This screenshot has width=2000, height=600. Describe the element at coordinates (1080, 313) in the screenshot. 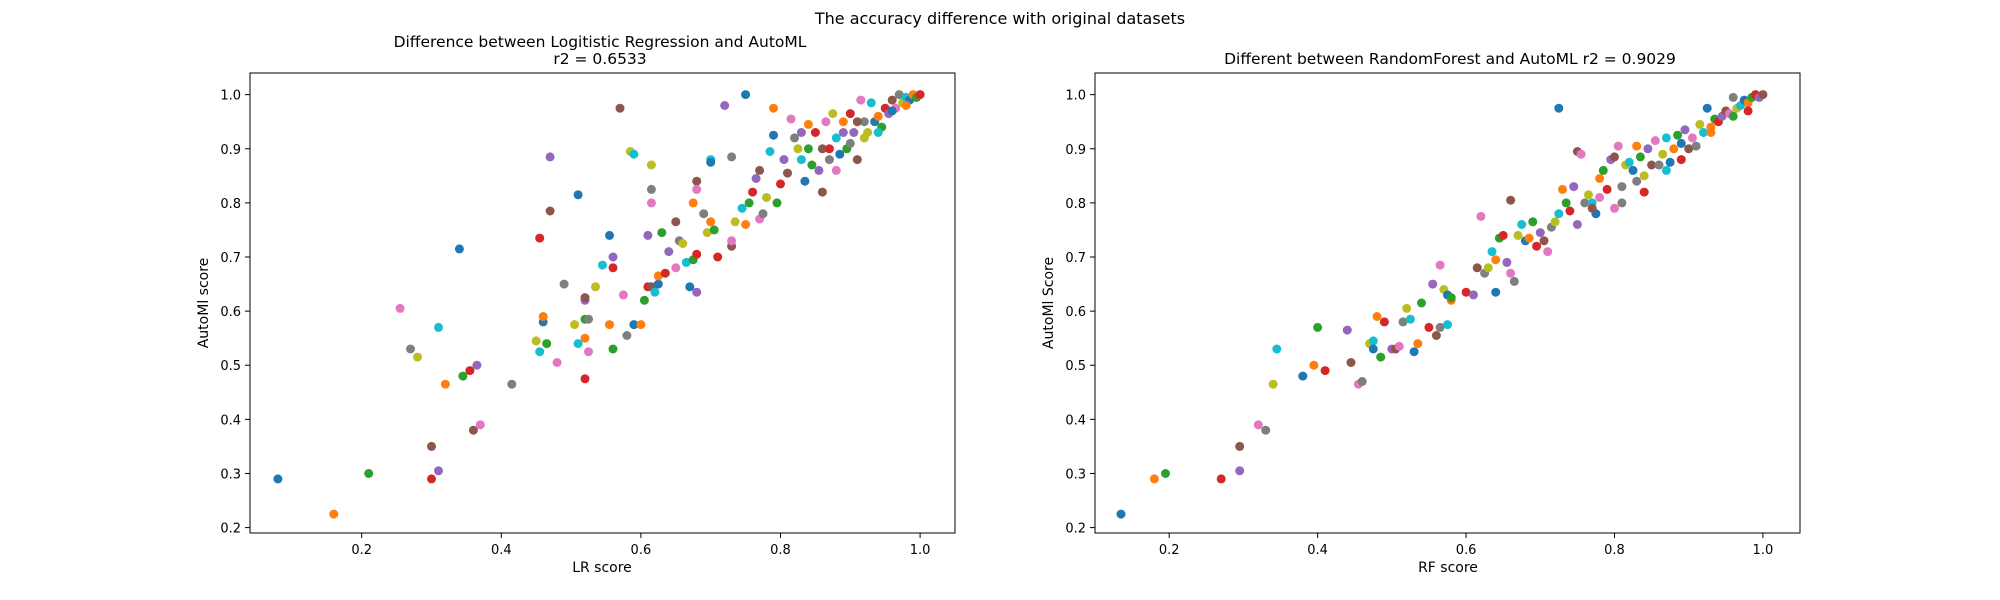

I see `y-ticks: 0.2 0.3 0.4 0.5 0.6 0.7 0.8 0.9 1.0` at that location.